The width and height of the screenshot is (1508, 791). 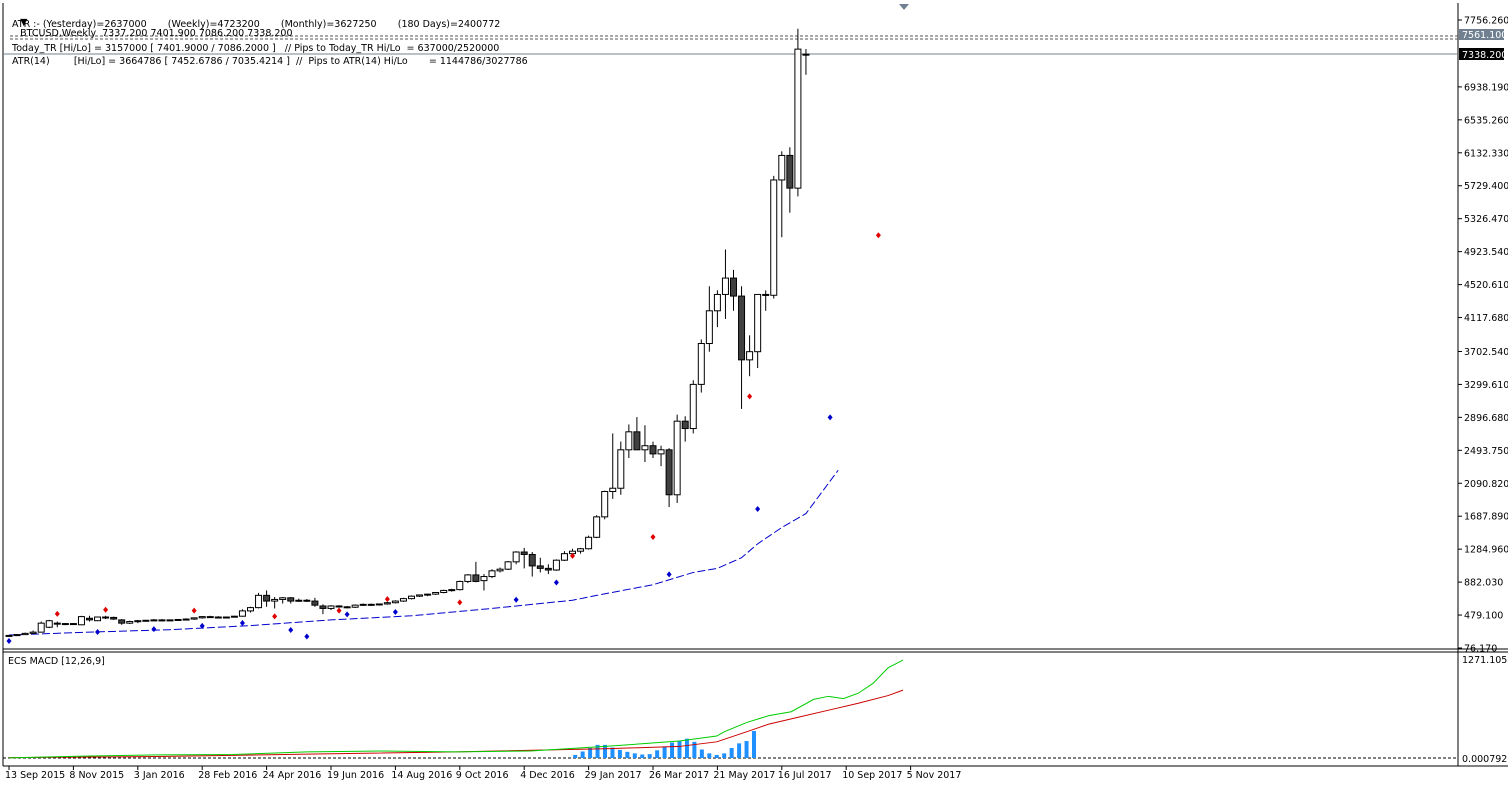 I want to click on y-tick-label: 3702.540, so click(x=1486, y=352).